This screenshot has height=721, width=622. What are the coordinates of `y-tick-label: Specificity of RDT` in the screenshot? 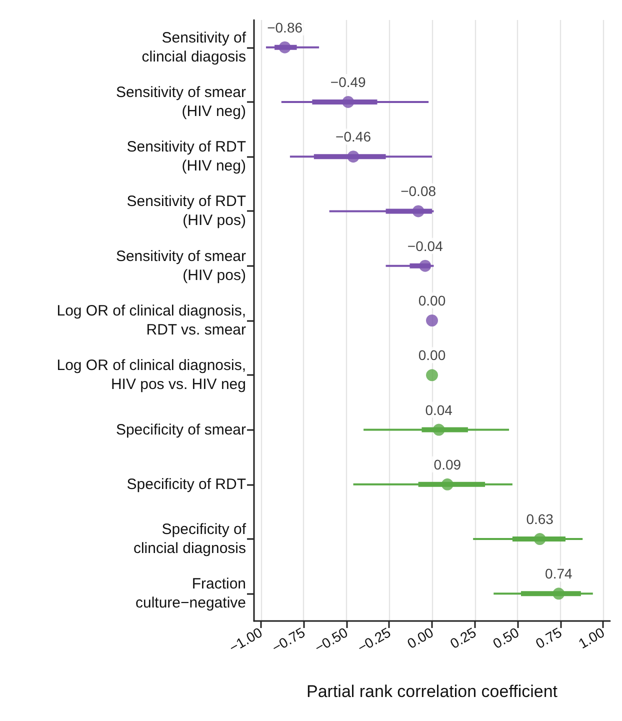 It's located at (186, 484).